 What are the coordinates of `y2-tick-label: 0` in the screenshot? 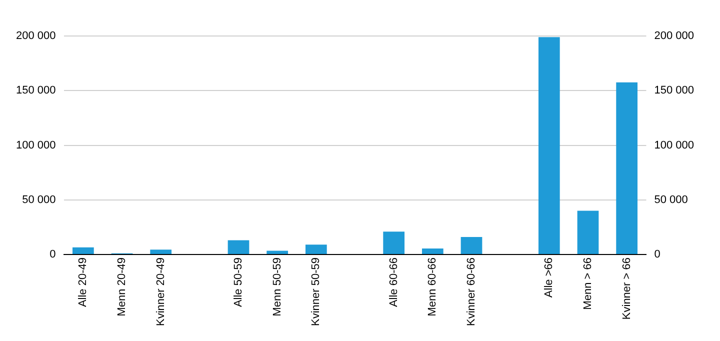 It's located at (657, 254).